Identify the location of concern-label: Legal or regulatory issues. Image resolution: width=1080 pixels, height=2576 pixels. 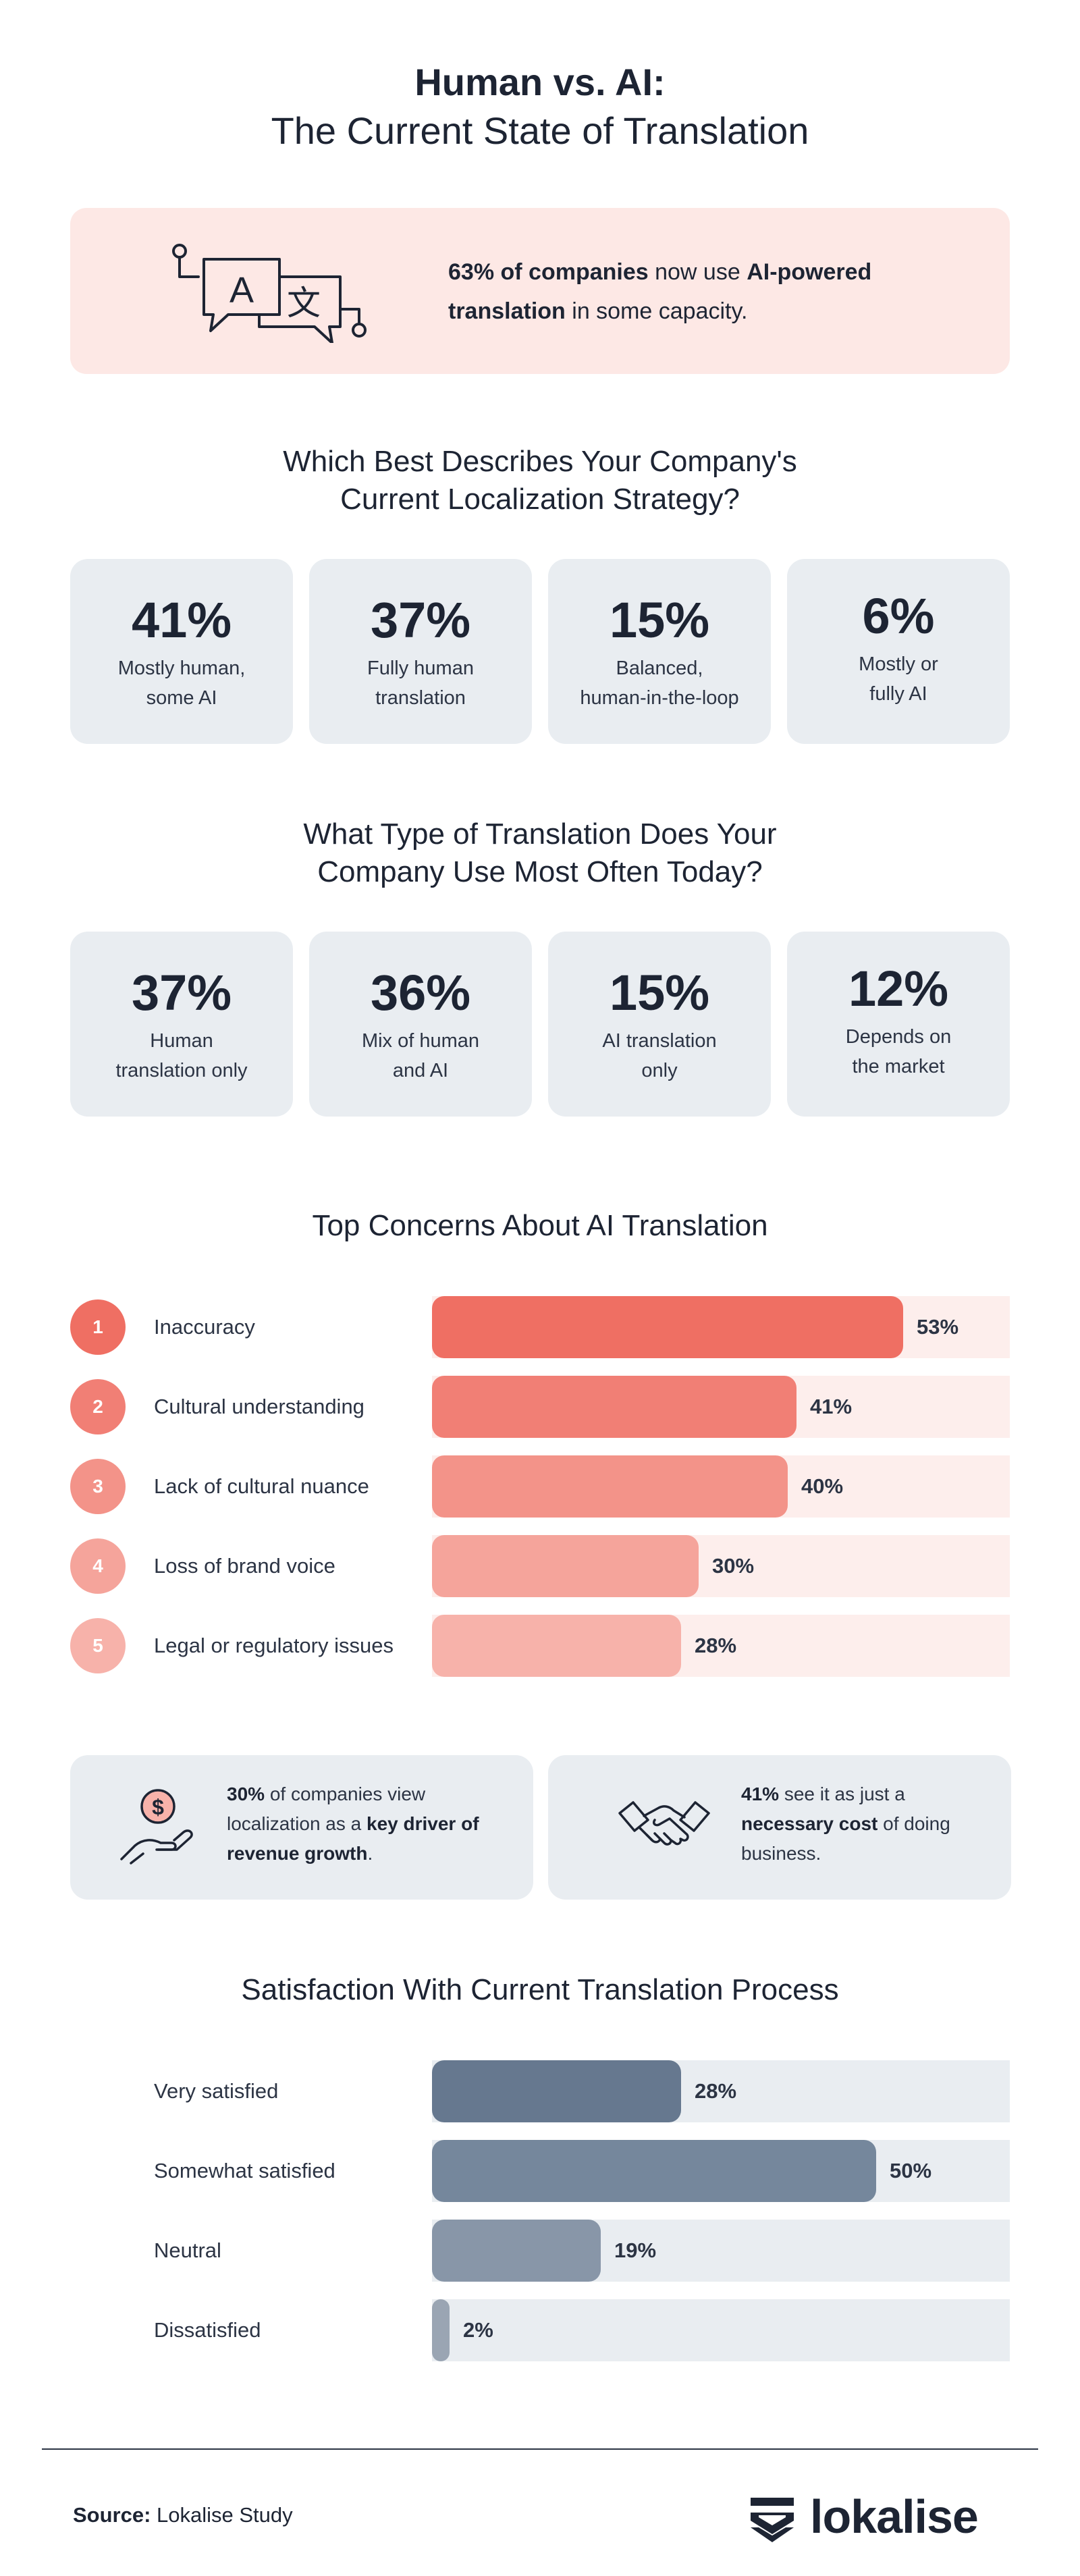
(274, 1645).